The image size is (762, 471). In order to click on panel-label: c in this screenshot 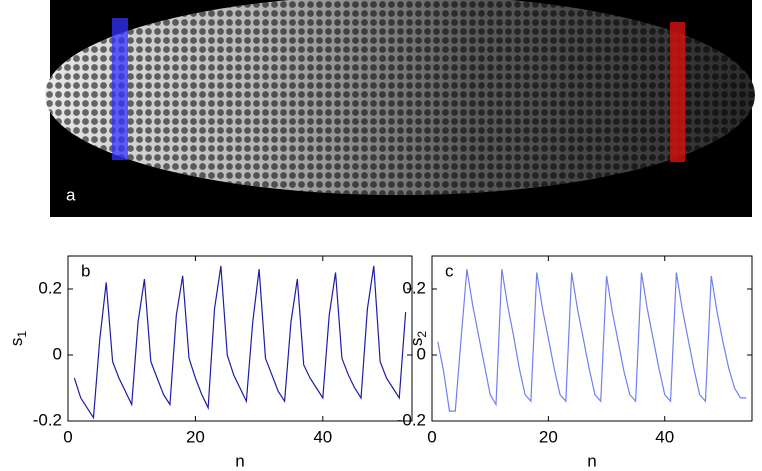, I will do `click(449, 270)`.